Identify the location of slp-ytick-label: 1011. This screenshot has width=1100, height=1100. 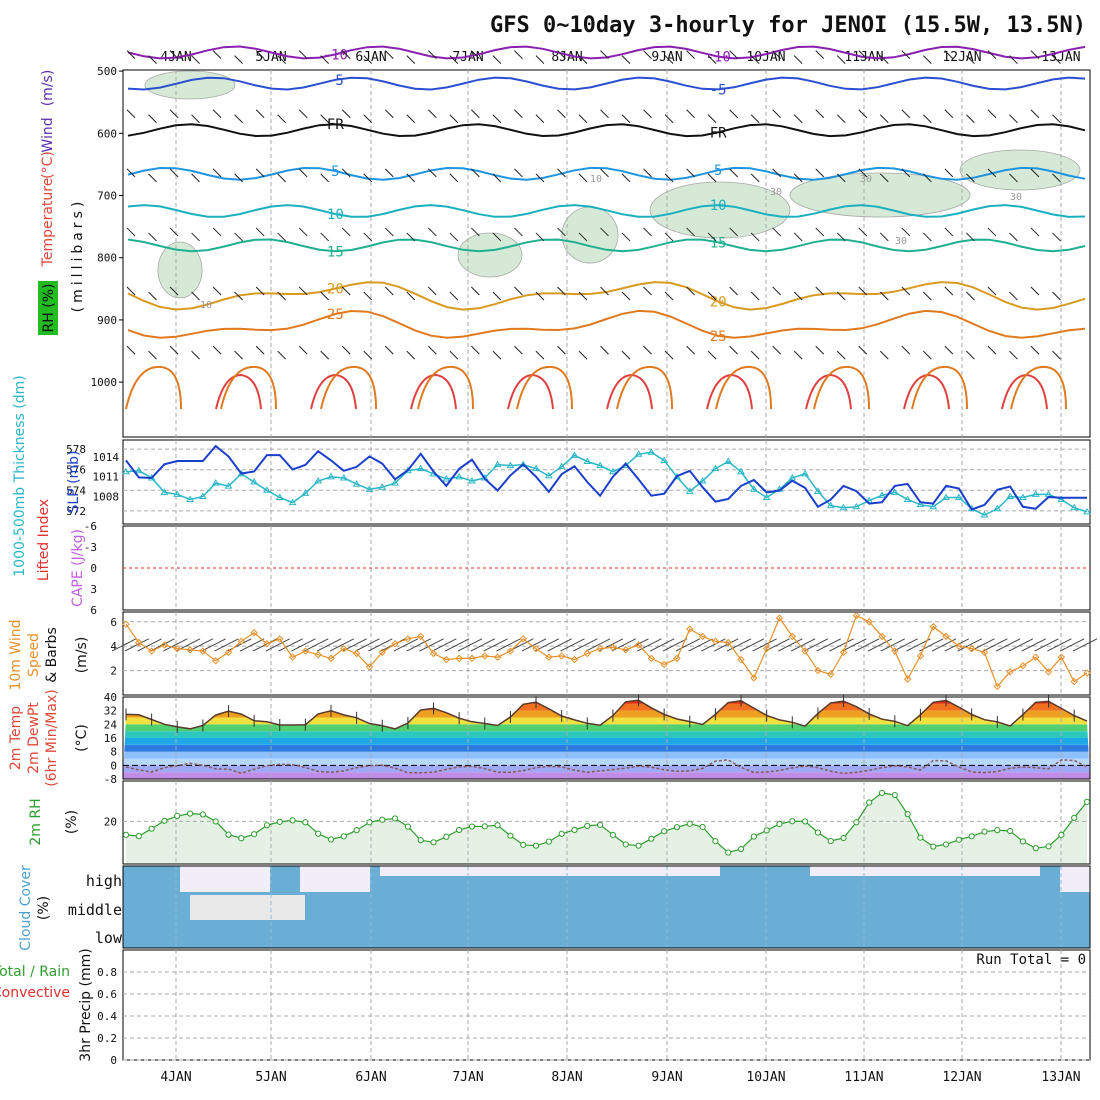
(106, 477).